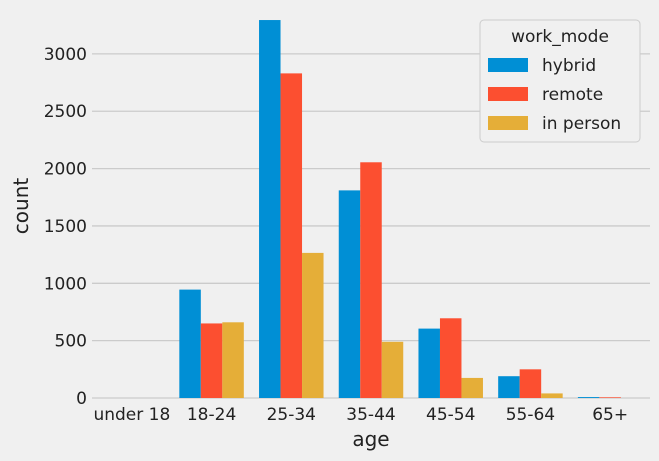 This screenshot has height=461, width=659. What do you see at coordinates (450, 415) in the screenshot?
I see `x-tick-label-45-54: 45-54` at bounding box center [450, 415].